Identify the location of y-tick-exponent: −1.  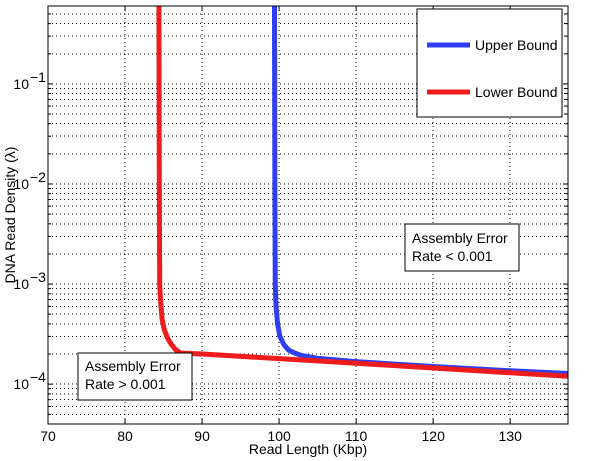
(38, 77).